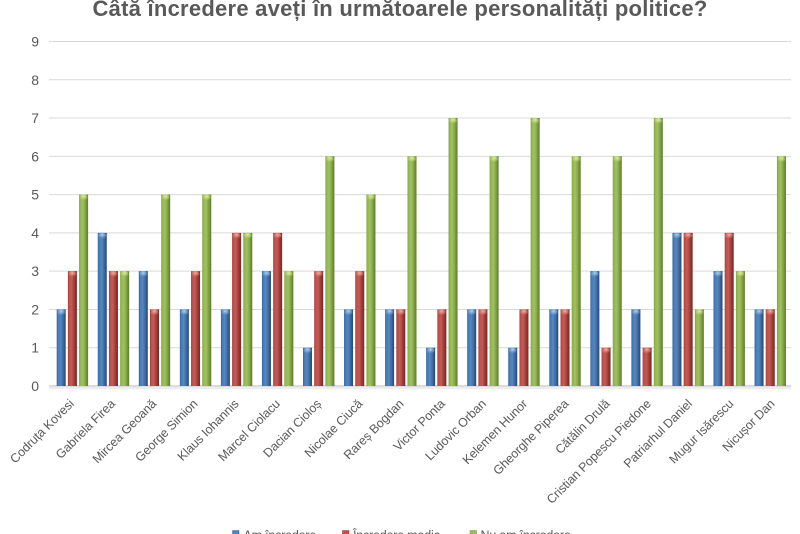  What do you see at coordinates (35, 309) in the screenshot?
I see `svg-text: 2` at bounding box center [35, 309].